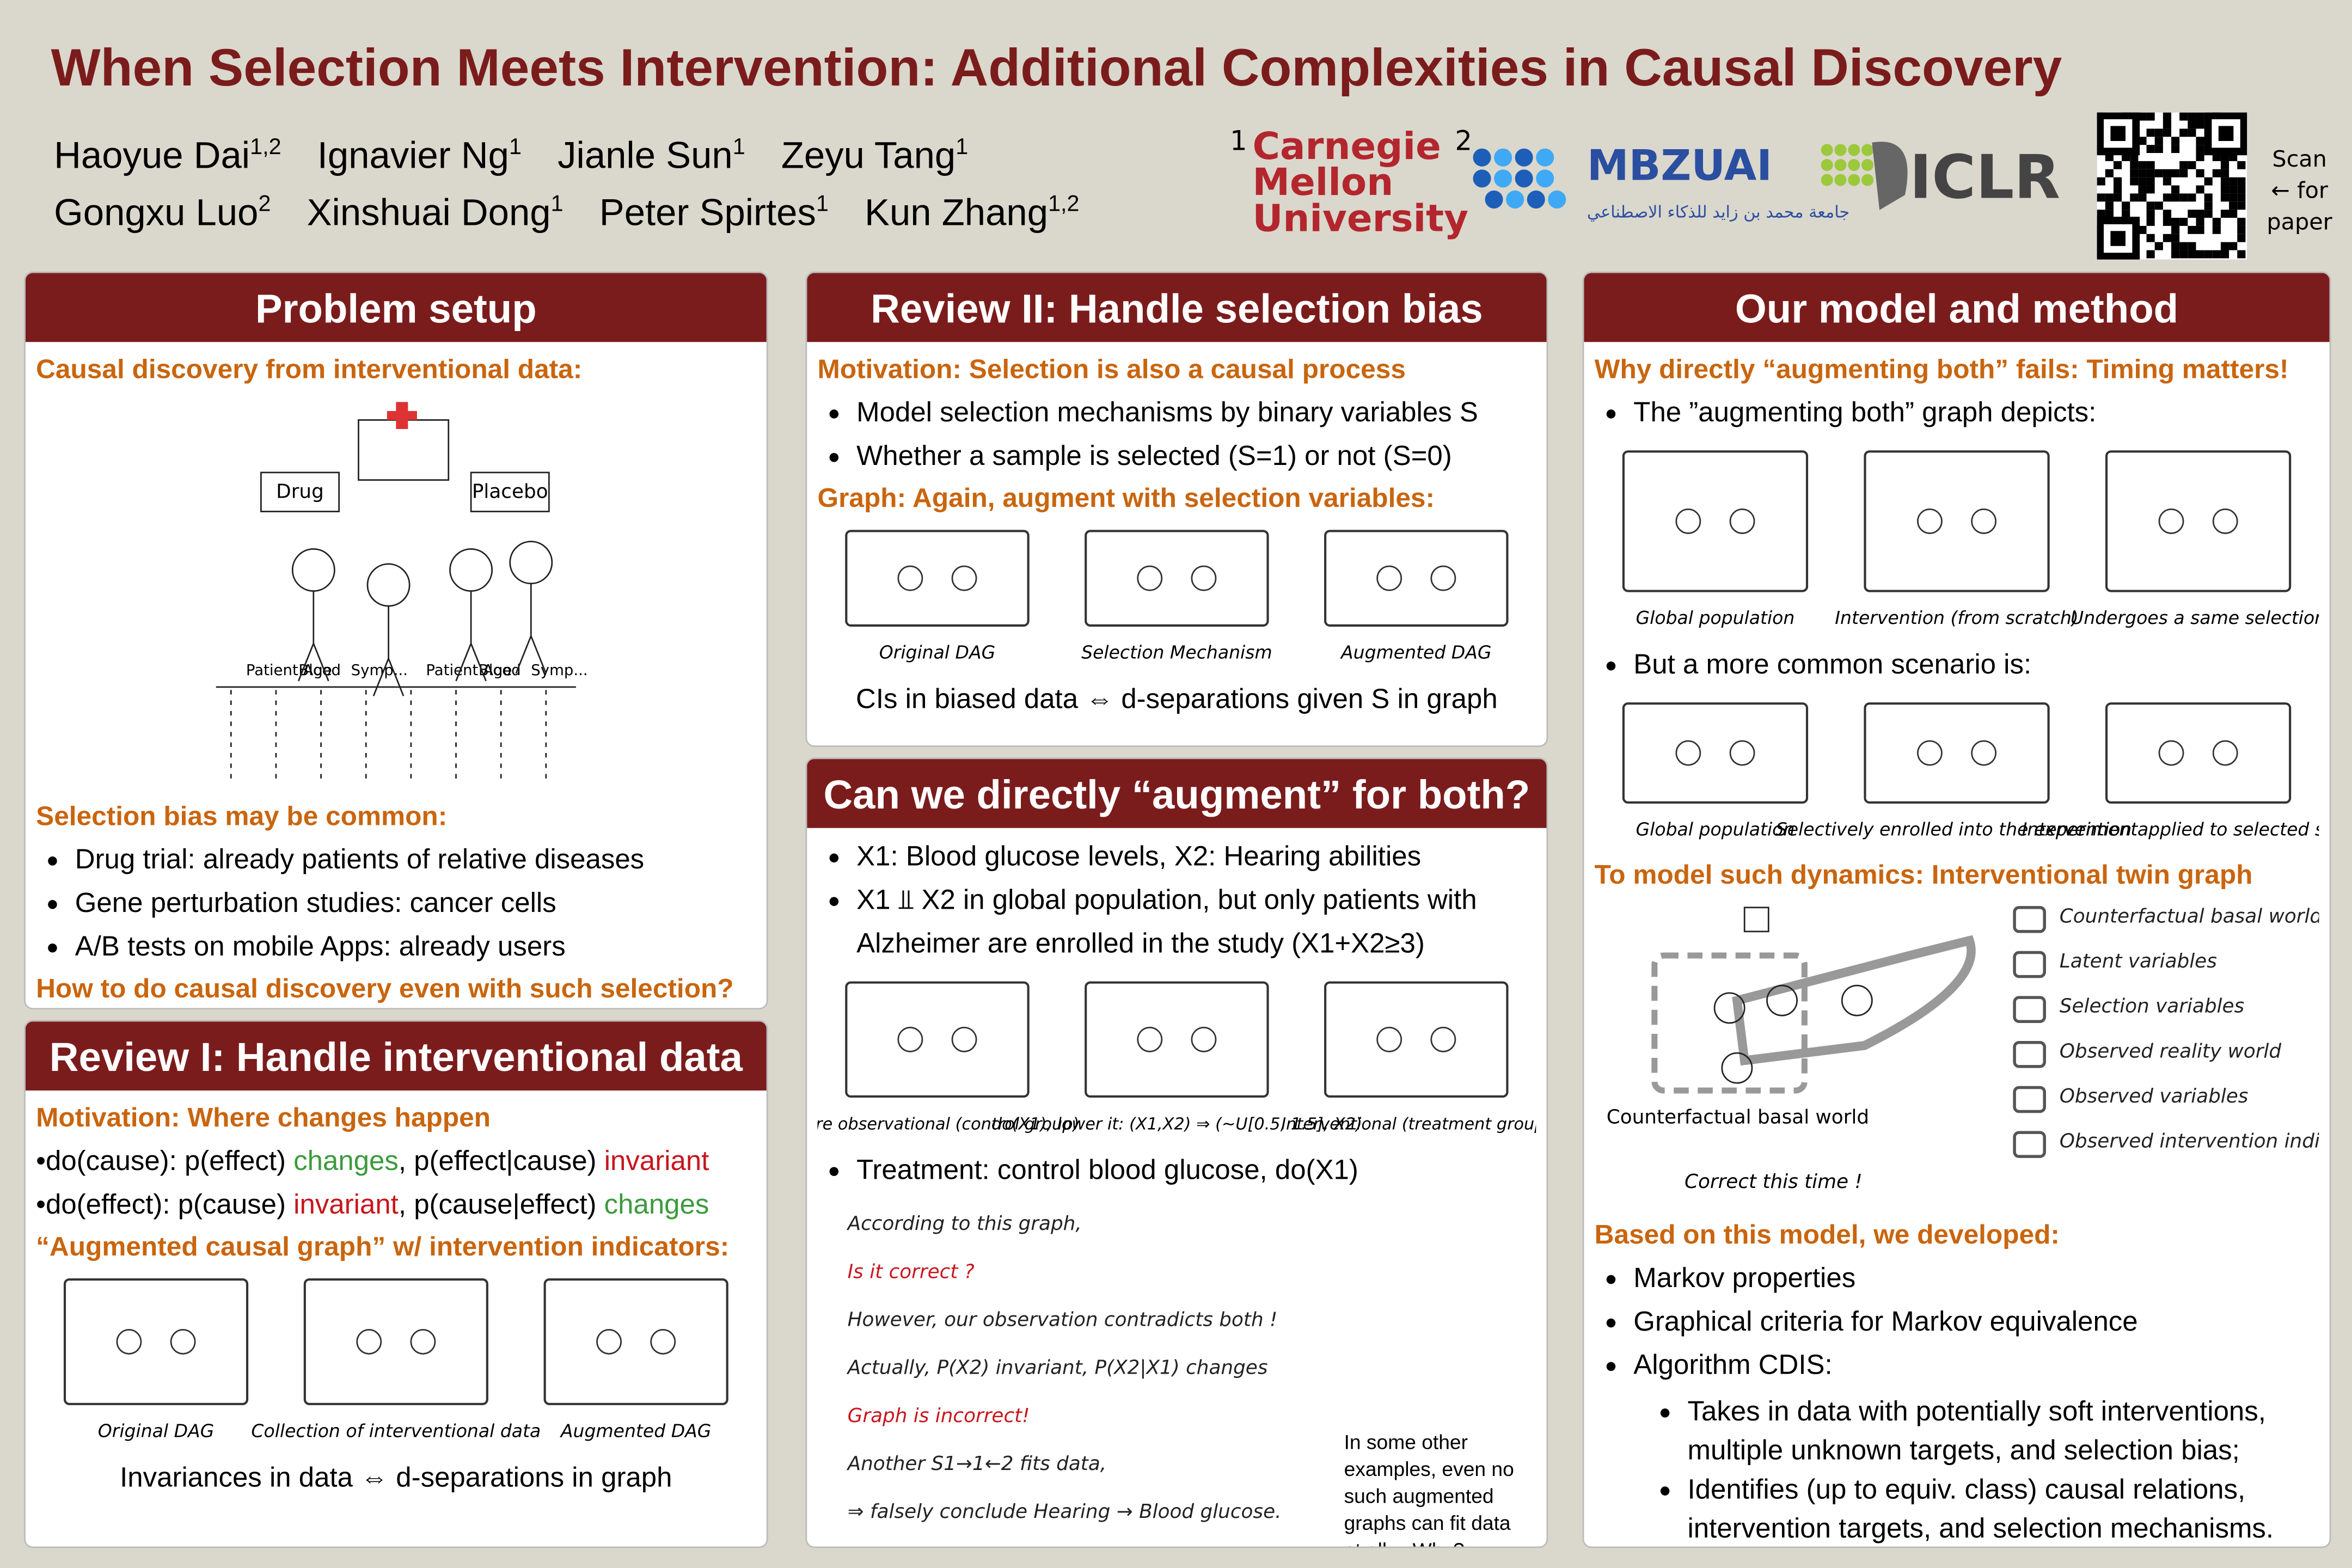 The image size is (2352, 1568). What do you see at coordinates (1323, 182) in the screenshot?
I see `affil-name: Mellon` at bounding box center [1323, 182].